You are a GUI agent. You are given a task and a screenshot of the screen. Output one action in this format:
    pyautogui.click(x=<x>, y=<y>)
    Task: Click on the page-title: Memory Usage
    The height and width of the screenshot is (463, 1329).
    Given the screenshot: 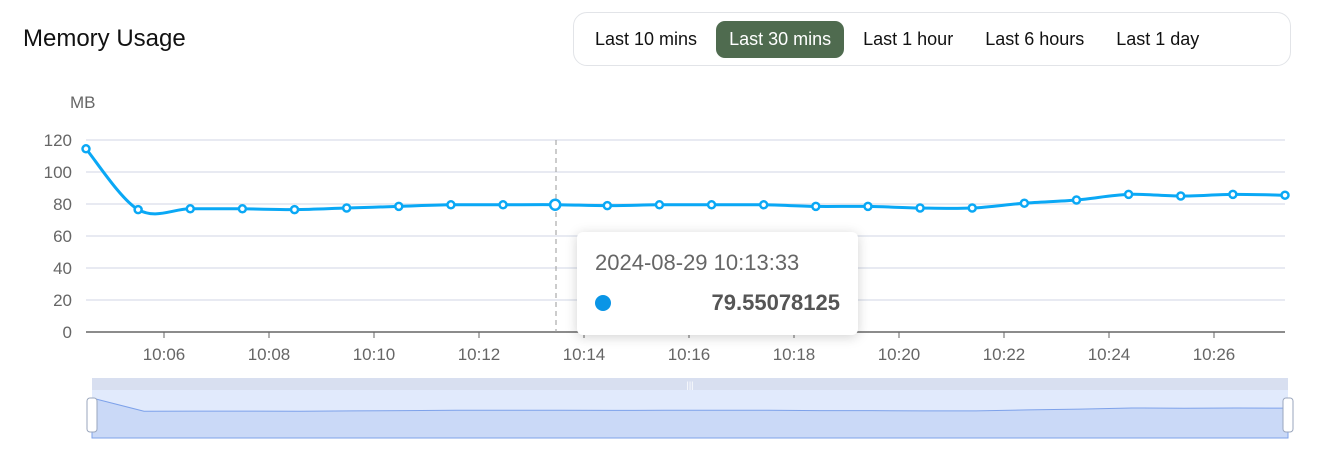 What is the action you would take?
    pyautogui.click(x=104, y=38)
    